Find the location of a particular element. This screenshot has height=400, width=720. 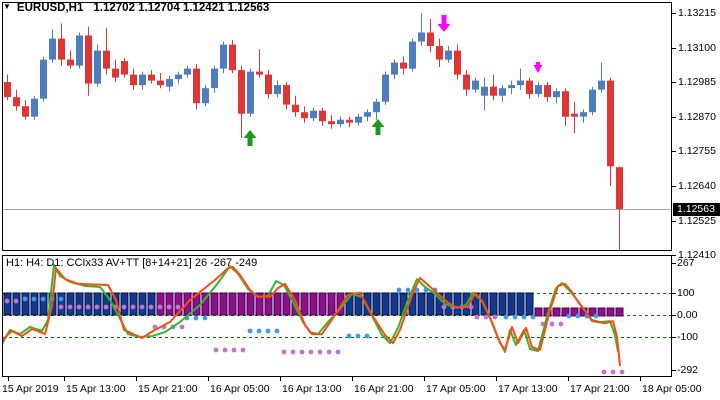

time-axis-label: 16 Apr 13:00 is located at coordinates (312, 389).